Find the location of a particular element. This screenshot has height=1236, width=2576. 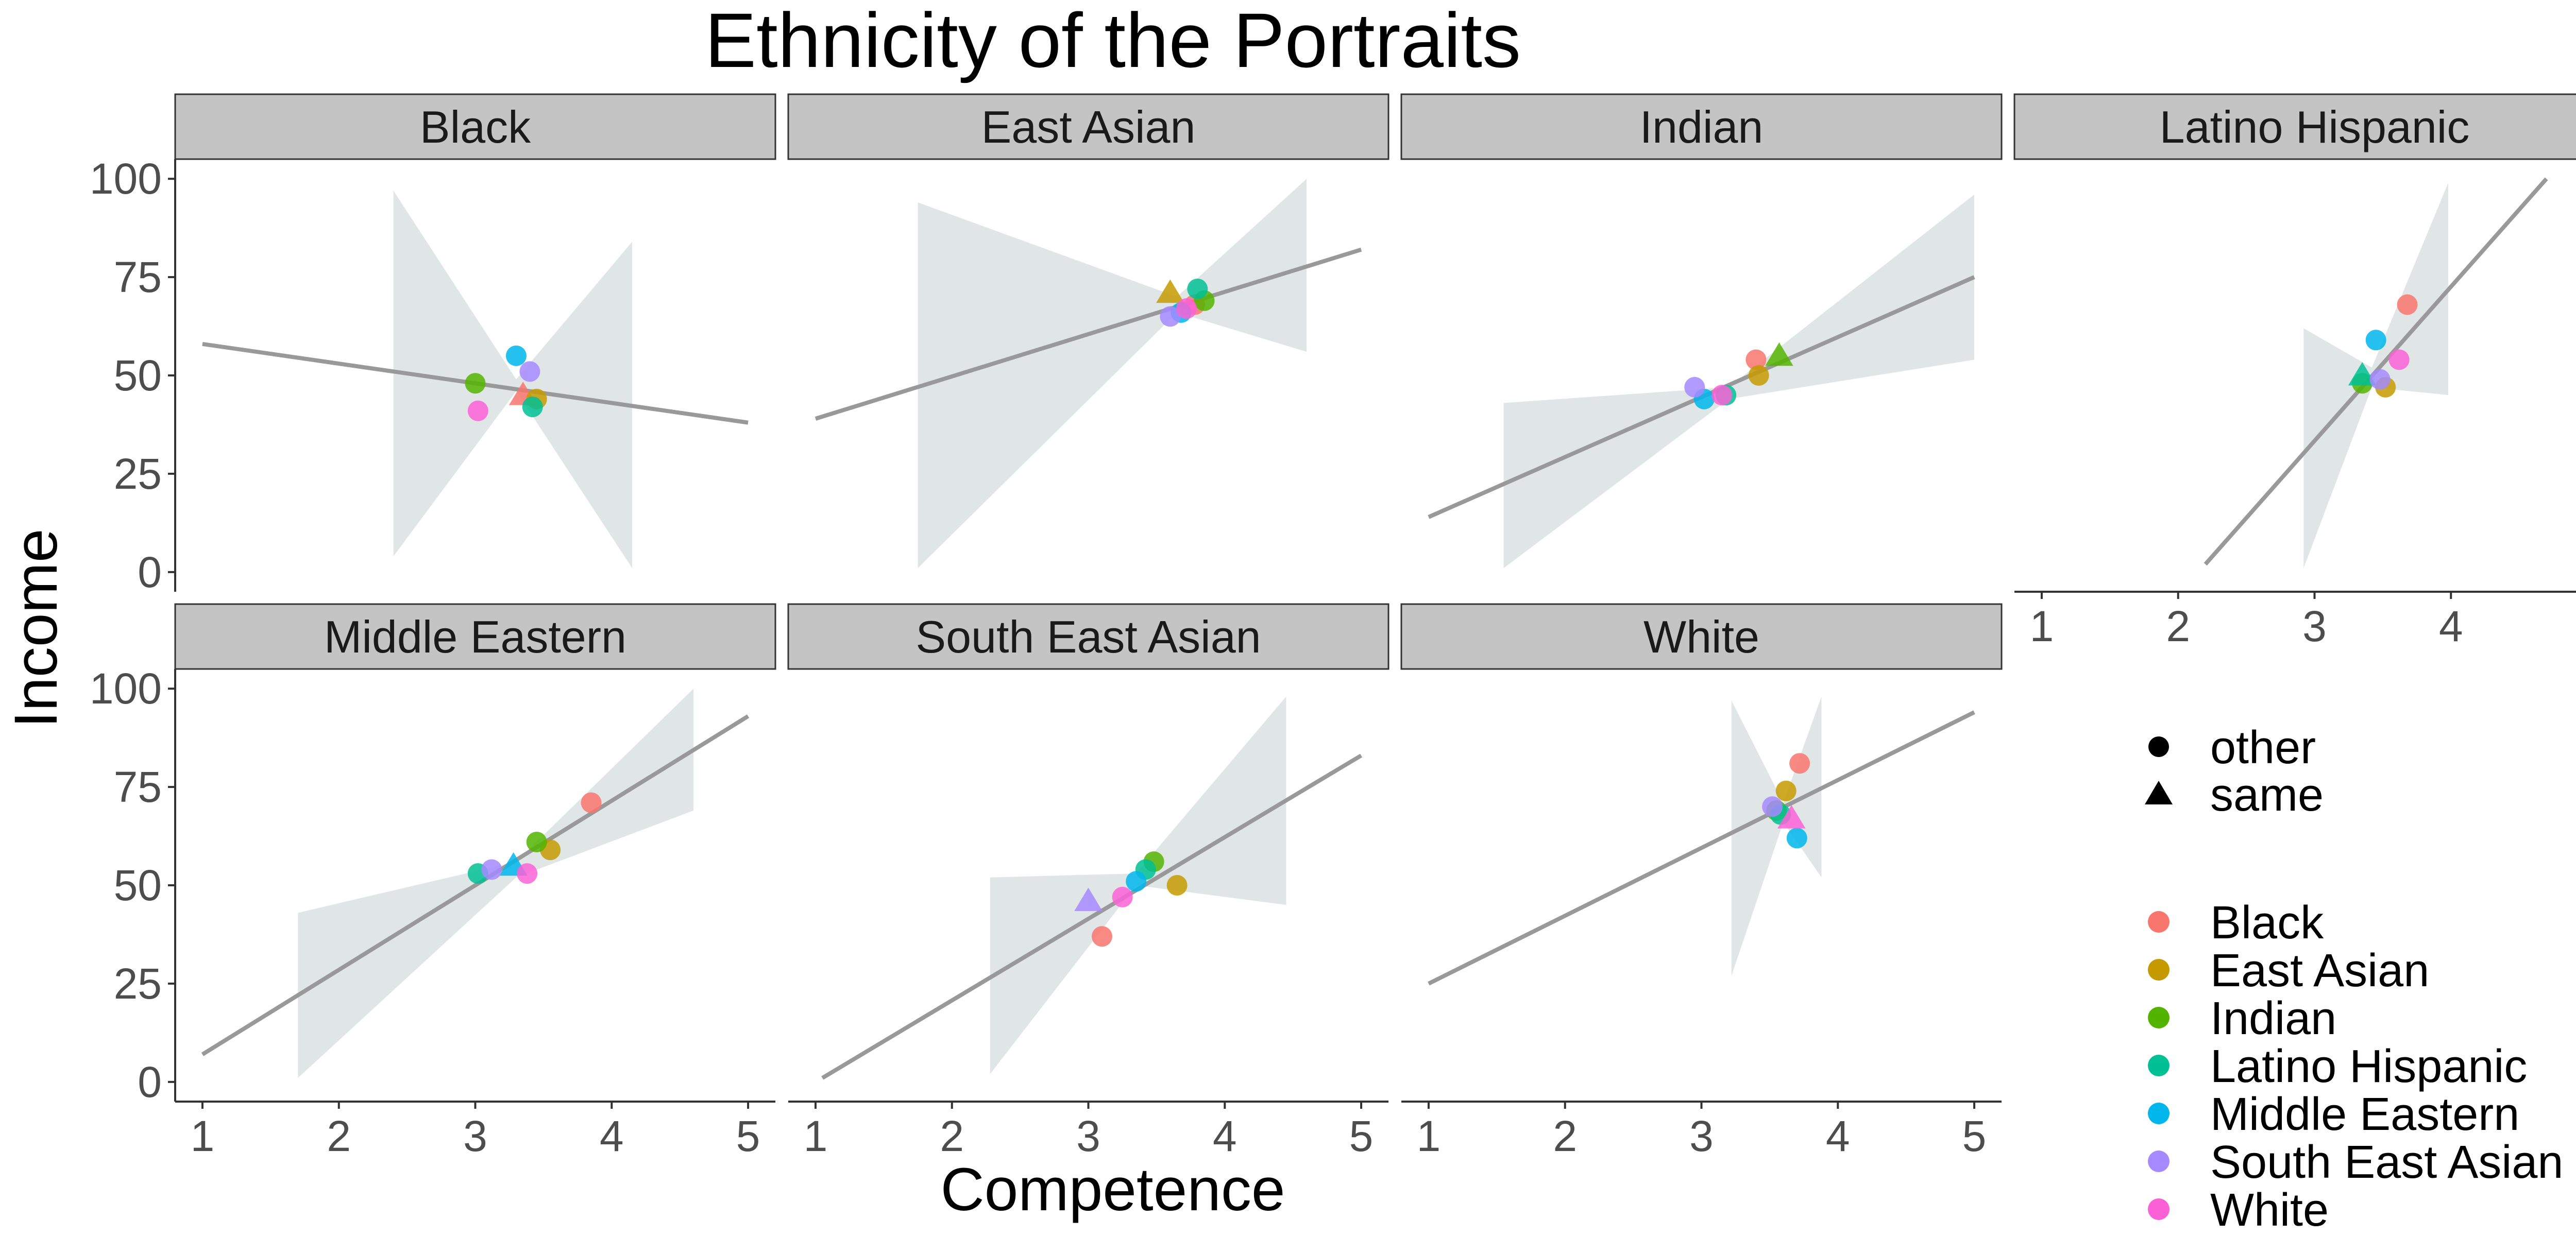

y-tick-label-middle-eastern-0: 0 is located at coordinates (150, 1082).